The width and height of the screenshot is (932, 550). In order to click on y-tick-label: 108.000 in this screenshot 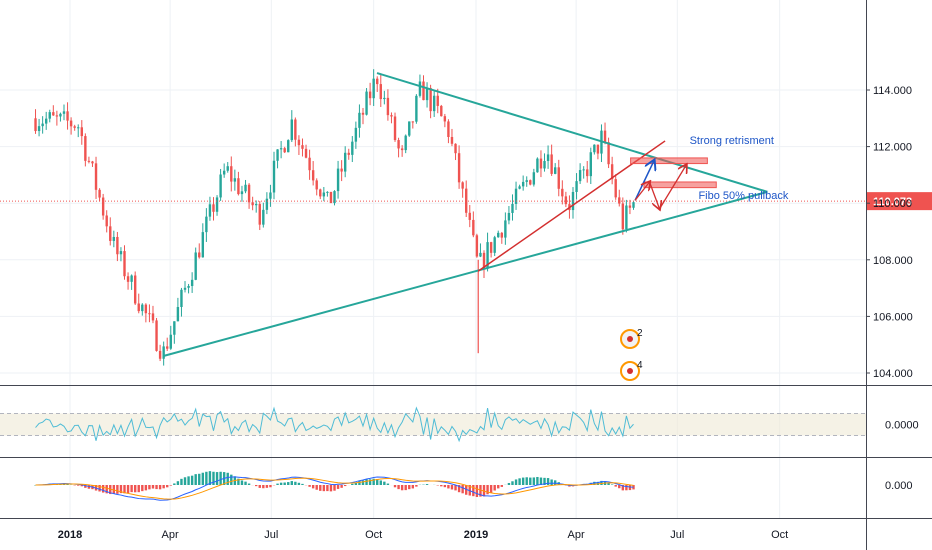, I will do `click(893, 261)`.